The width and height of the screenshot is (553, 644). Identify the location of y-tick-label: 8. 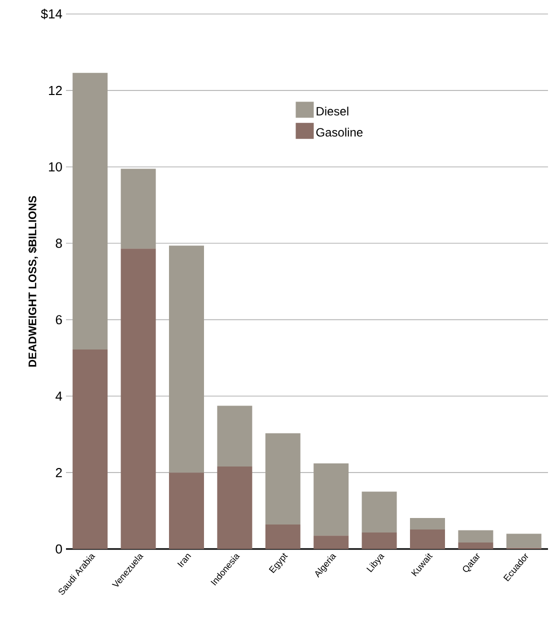
(59, 243).